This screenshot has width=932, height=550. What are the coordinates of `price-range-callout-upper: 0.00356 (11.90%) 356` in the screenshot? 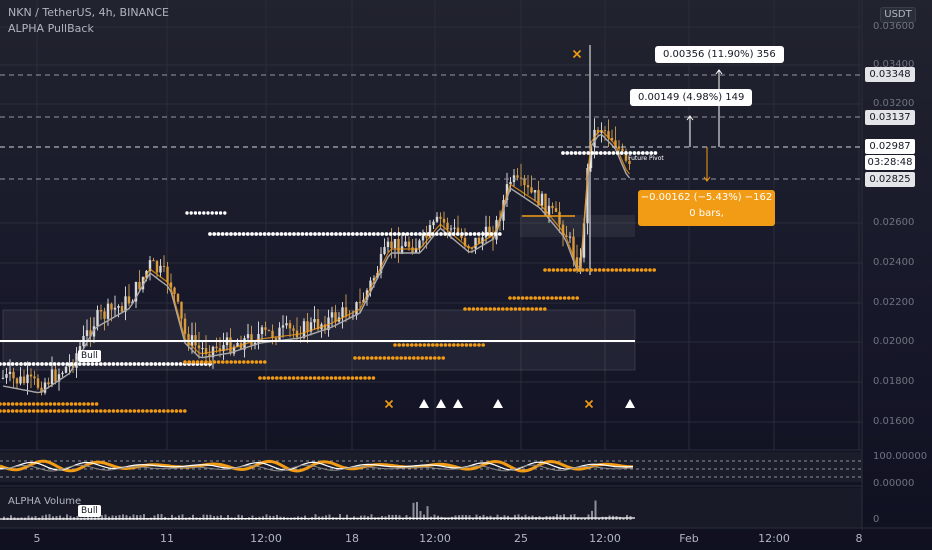 It's located at (719, 54).